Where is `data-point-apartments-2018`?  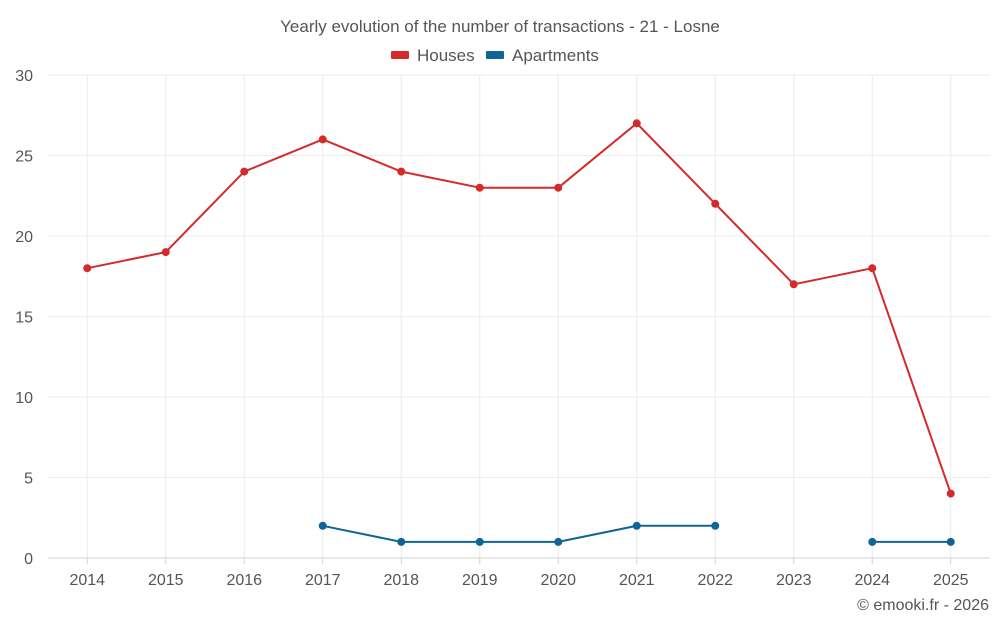 data-point-apartments-2018 is located at coordinates (401, 541).